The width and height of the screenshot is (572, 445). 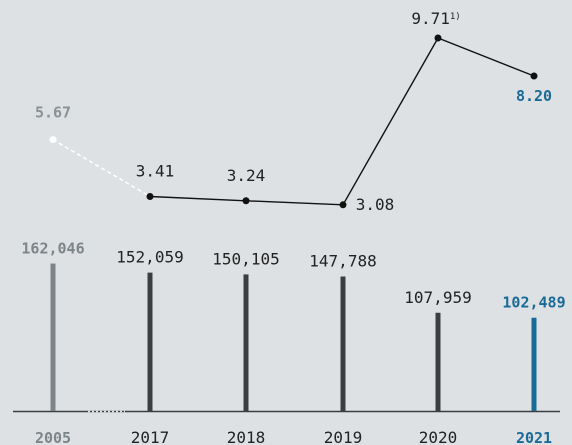 What do you see at coordinates (534, 364) in the screenshot?
I see `bar-2021` at bounding box center [534, 364].